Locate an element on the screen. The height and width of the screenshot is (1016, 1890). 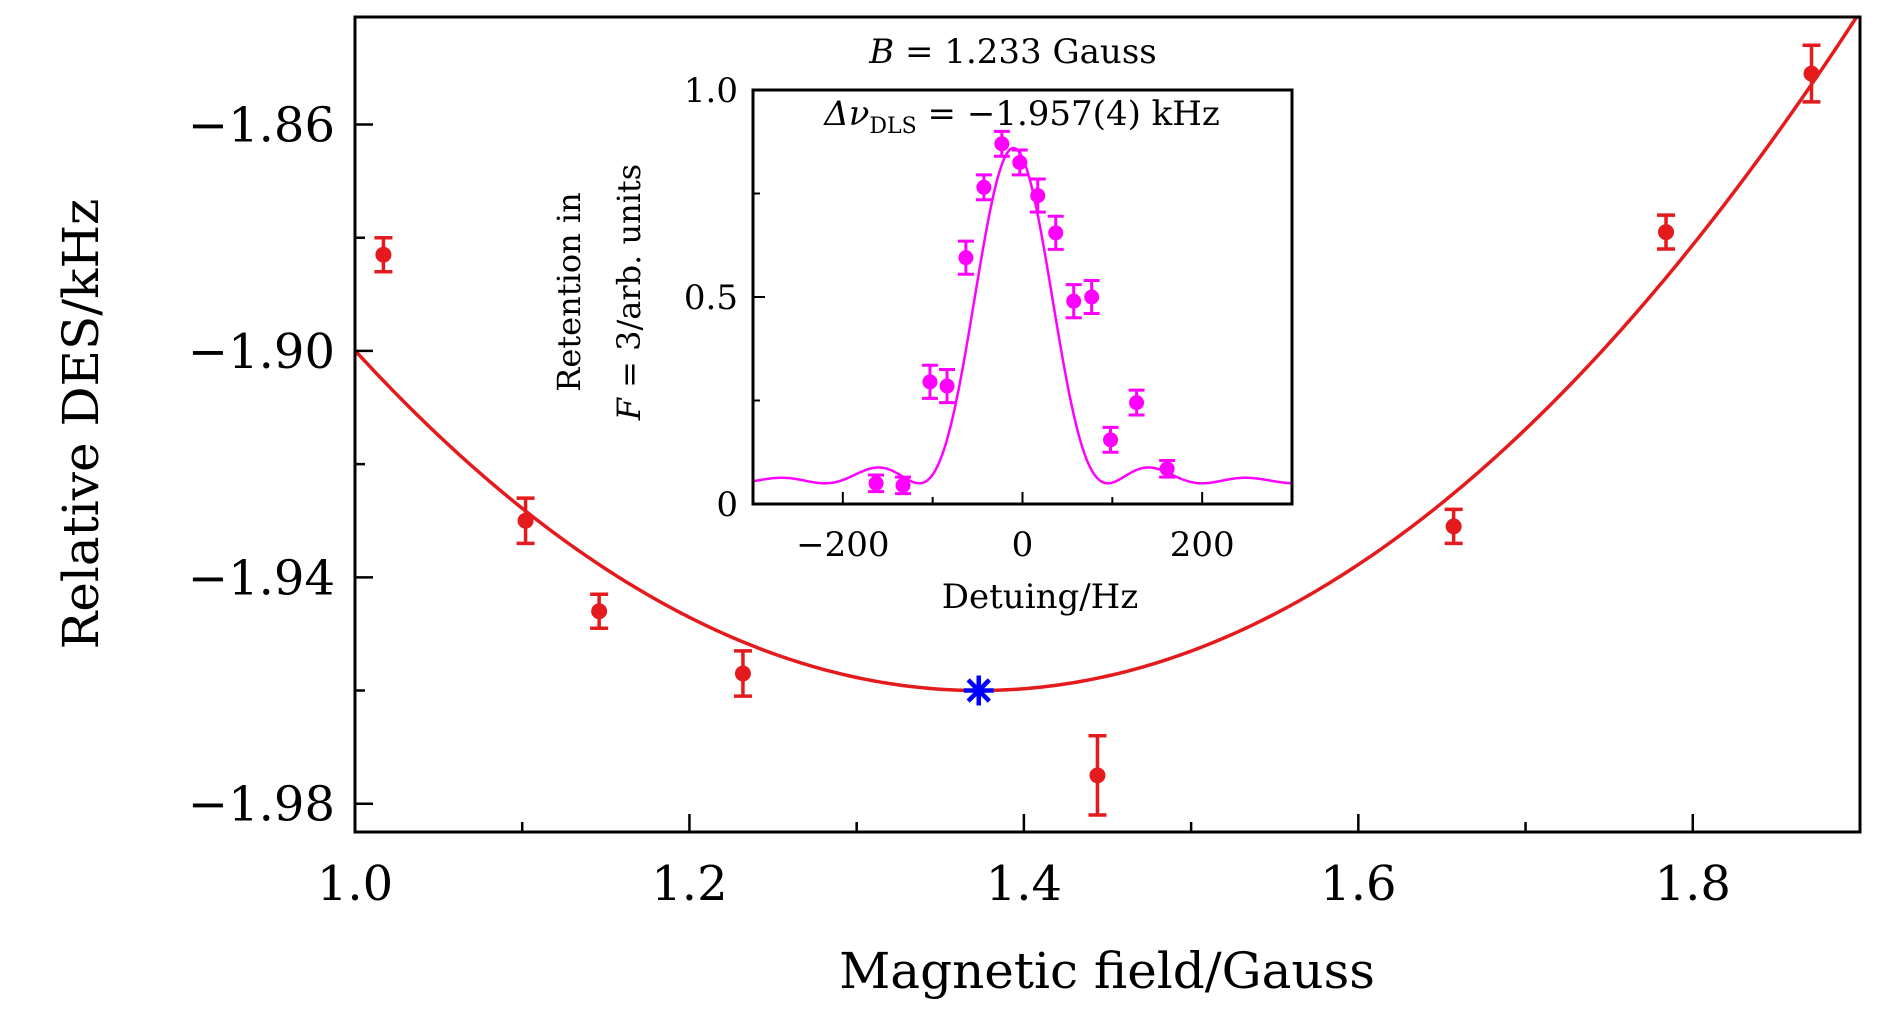
inset-data-marks is located at coordinates (1022, 312).